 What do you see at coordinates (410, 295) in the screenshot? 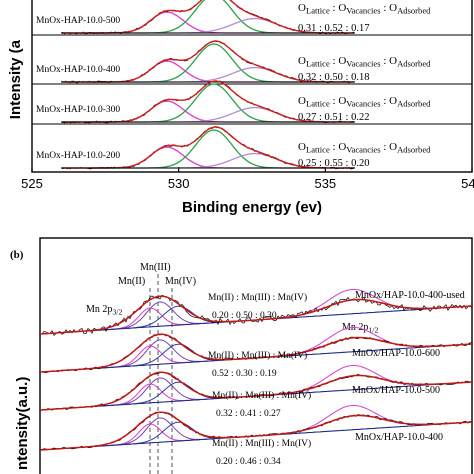
I see `sample-label: MnOx/HAP-10.0-400-used` at bounding box center [410, 295].